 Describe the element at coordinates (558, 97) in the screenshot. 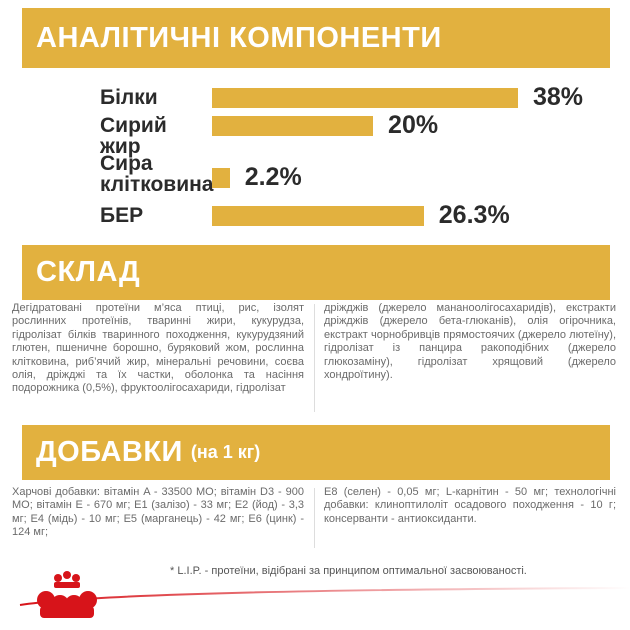

I see `value-label: 38%` at that location.